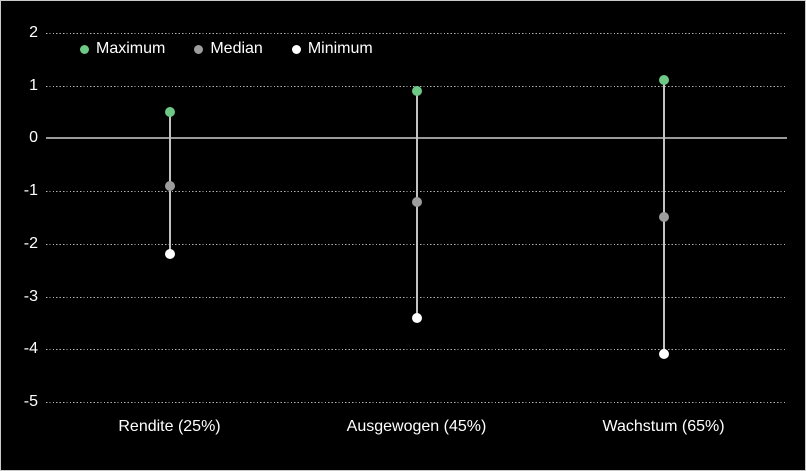 Image resolution: width=806 pixels, height=471 pixels. I want to click on legend-item-minimum: Minimum, so click(332, 49).